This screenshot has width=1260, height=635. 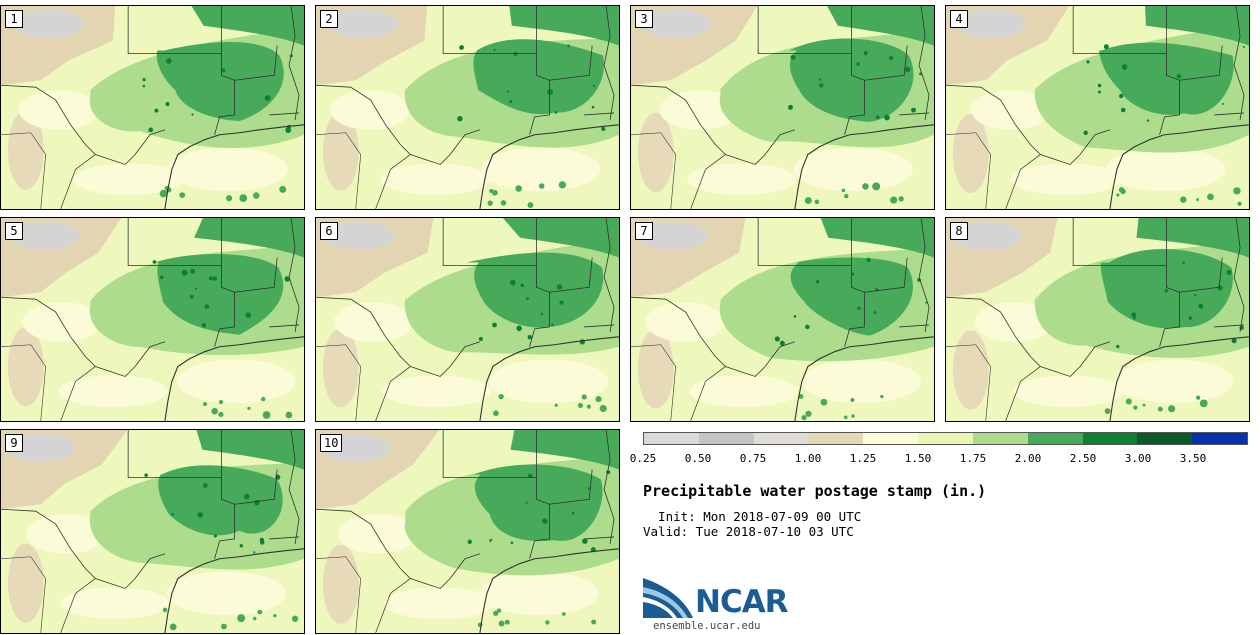 I want to click on member-number: 4, so click(x=959, y=19).